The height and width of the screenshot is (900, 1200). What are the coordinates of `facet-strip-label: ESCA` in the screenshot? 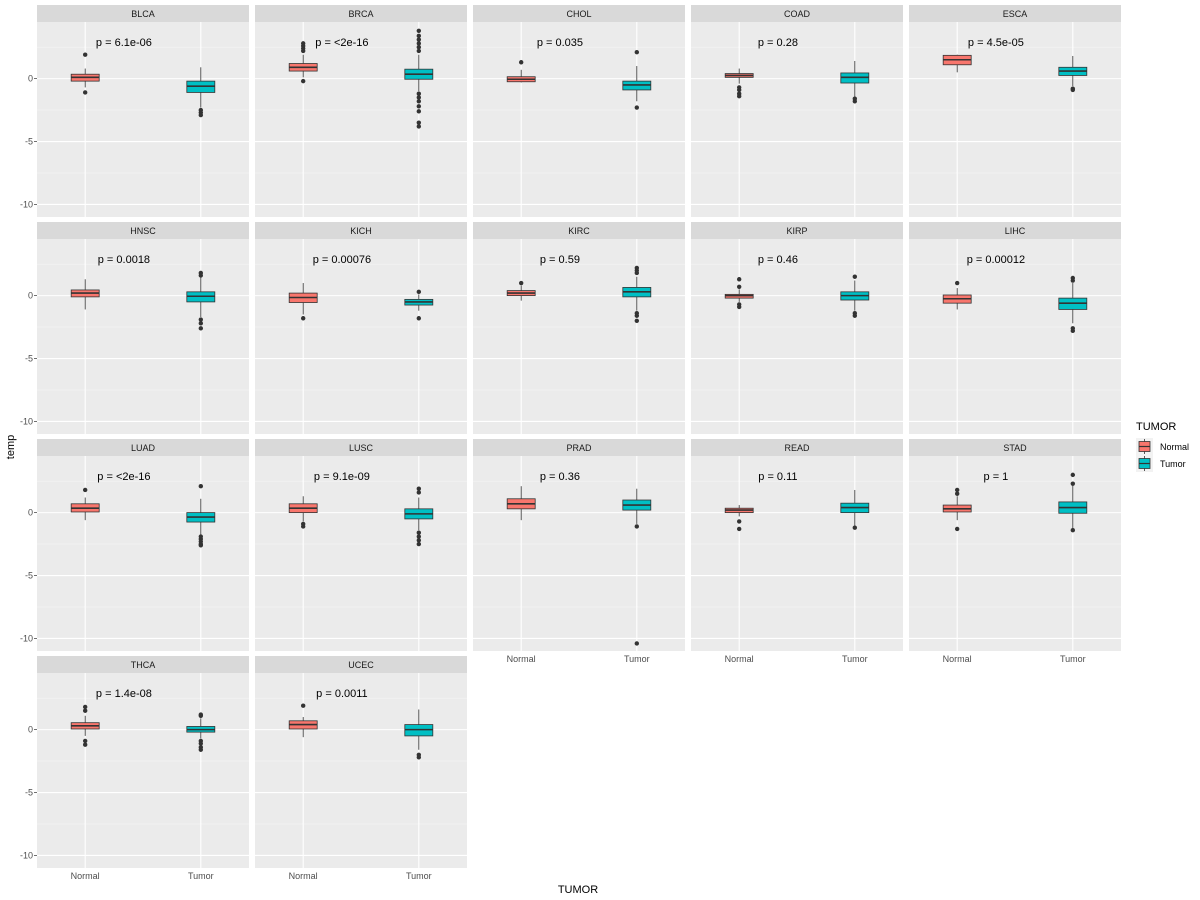 It's located at (1015, 14).